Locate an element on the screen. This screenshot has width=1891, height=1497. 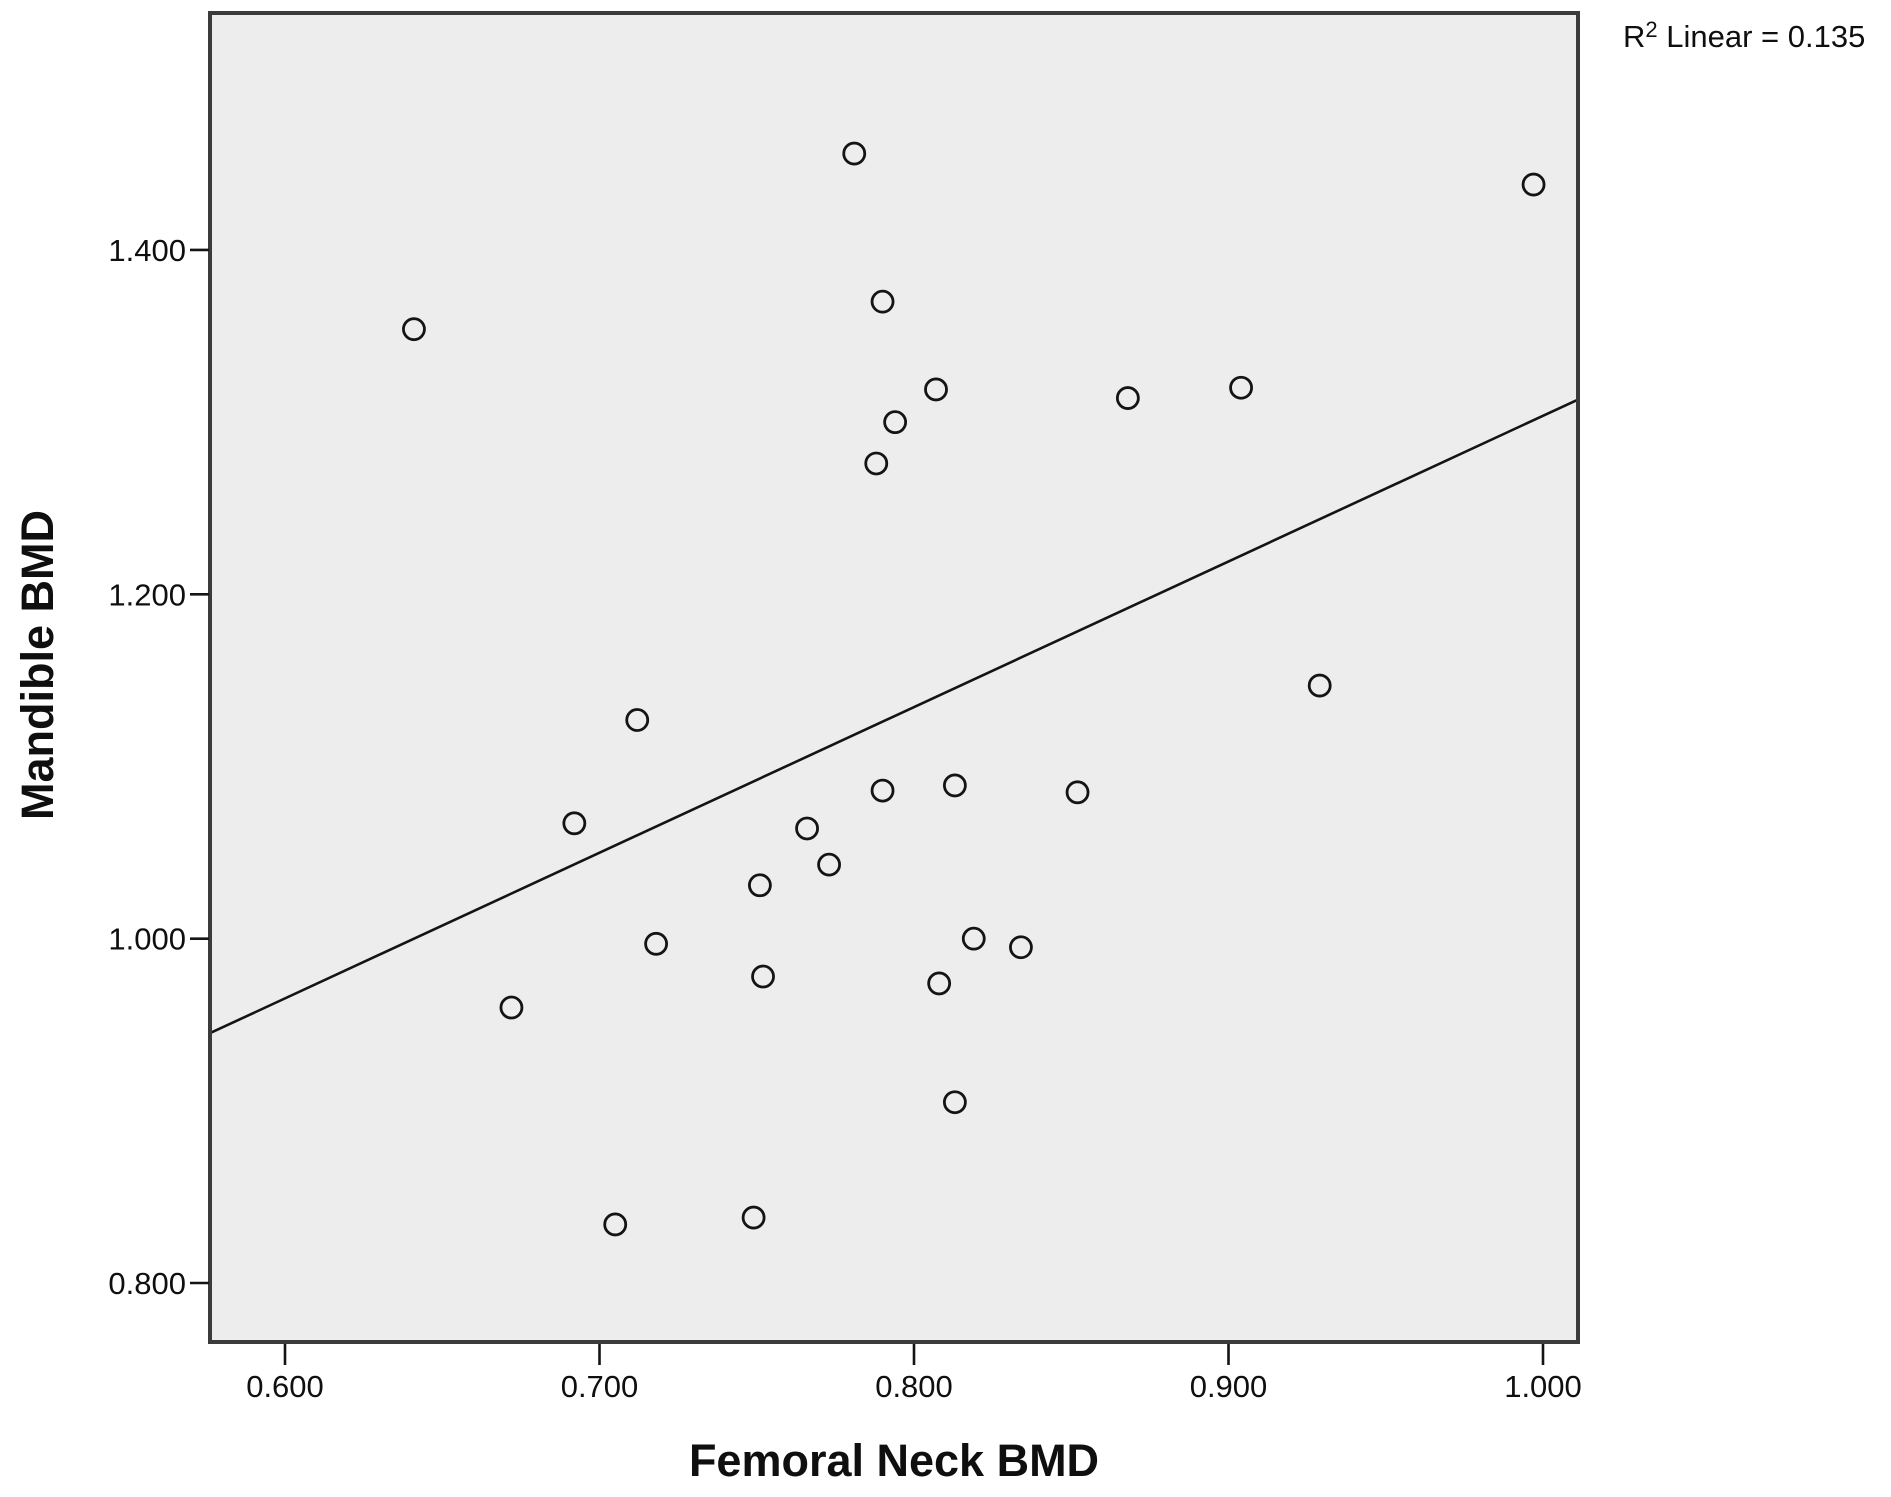
x-axis-title: Femoral Neck BMD is located at coordinates (894, 1460).